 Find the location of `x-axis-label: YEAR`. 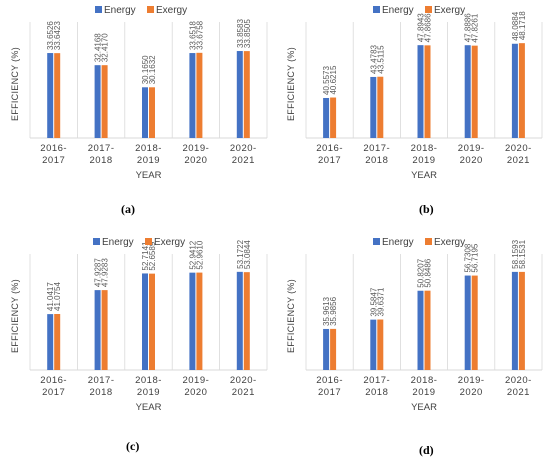

x-axis-label: YEAR is located at coordinates (424, 175).